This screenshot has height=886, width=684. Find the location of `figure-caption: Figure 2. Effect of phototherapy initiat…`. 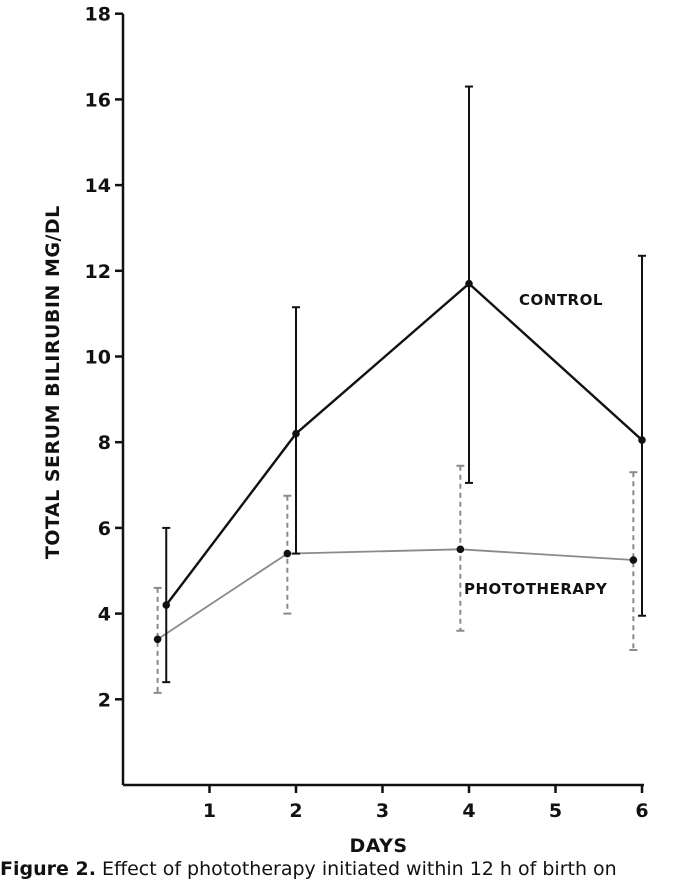

figure-caption: Figure 2. Effect of phototherapy initiat… is located at coordinates (342, 869).